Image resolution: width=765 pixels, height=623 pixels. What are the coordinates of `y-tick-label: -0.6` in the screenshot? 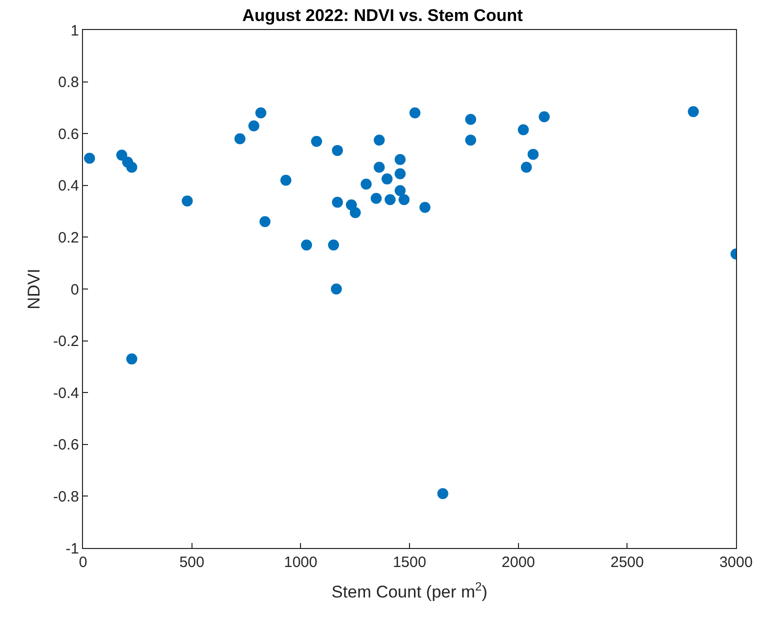 It's located at (66, 445).